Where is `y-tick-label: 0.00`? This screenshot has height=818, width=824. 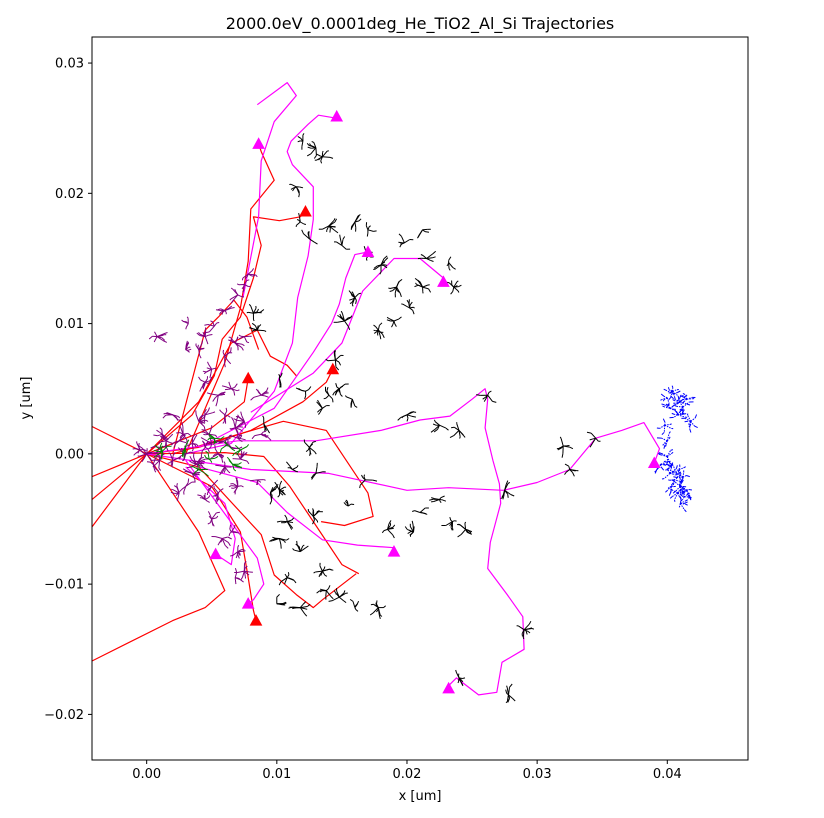 y-tick-label: 0.00 is located at coordinates (69, 454).